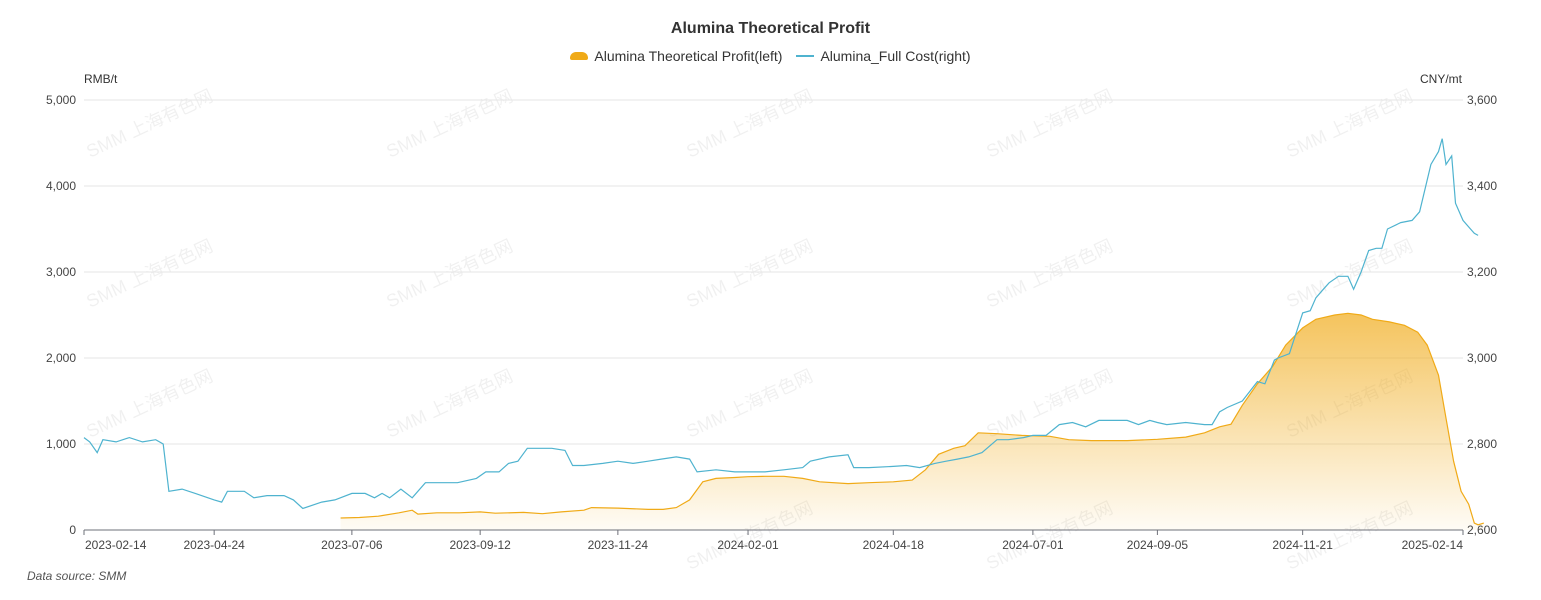  What do you see at coordinates (77, 576) in the screenshot?
I see `data-source-note: Data source: SMM` at bounding box center [77, 576].